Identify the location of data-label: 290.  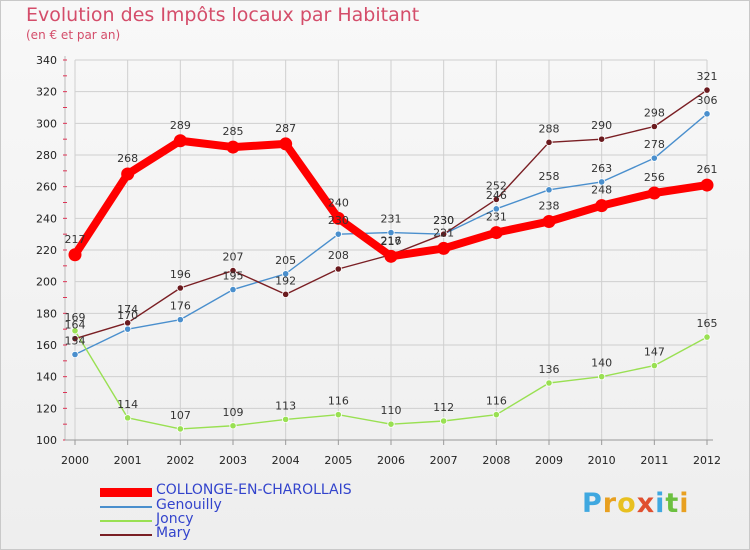
(601, 125).